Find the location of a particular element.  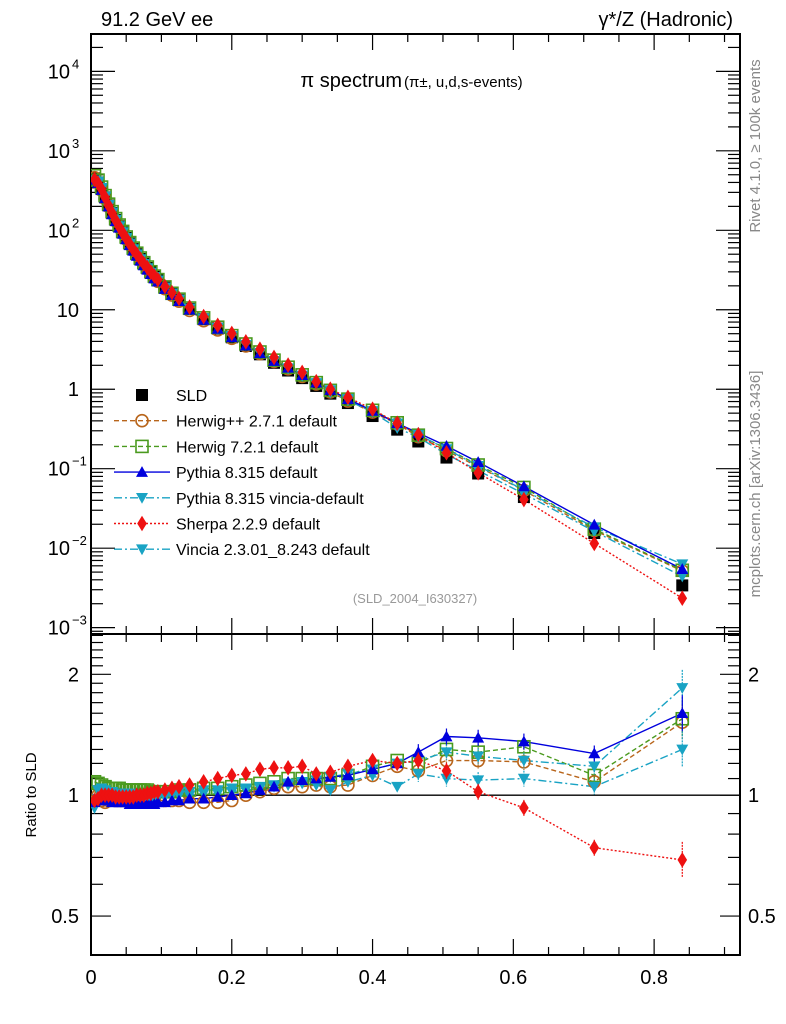

x-tick-label: 0.2 is located at coordinates (232, 978).